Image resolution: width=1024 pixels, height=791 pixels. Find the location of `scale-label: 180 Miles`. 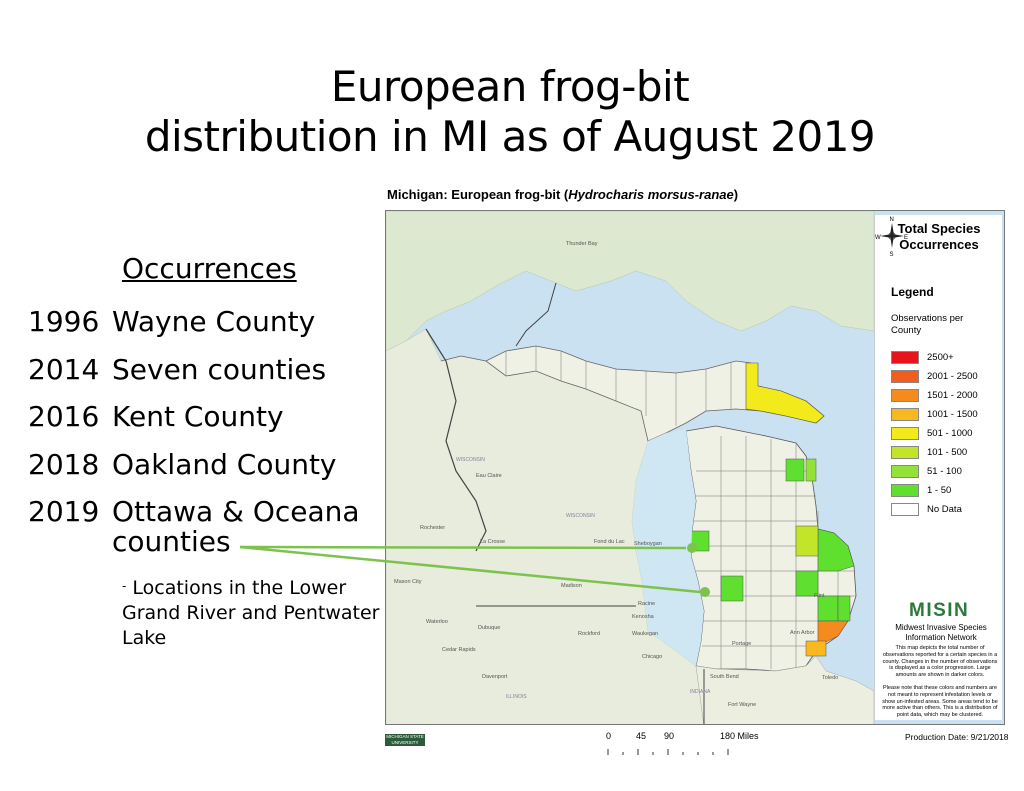

scale-label: 180 Miles is located at coordinates (739, 736).